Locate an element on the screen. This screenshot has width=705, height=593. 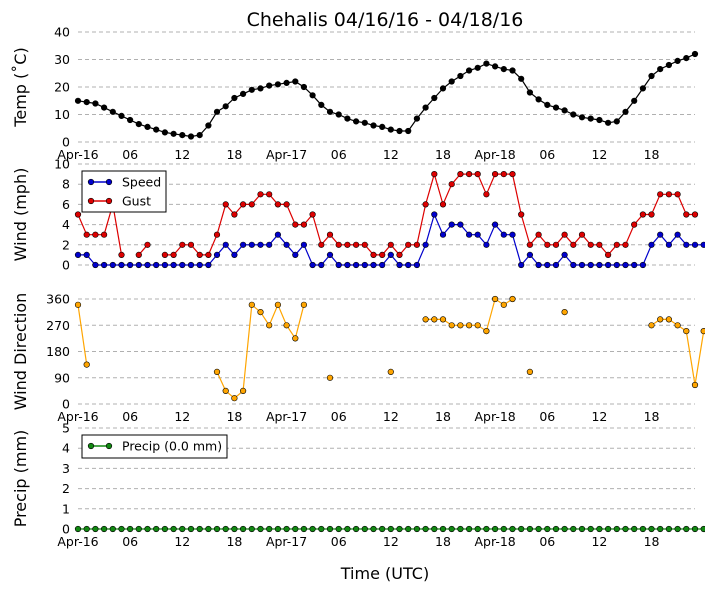
direction-x-tick-label: Apr-17 is located at coordinates (286, 416).